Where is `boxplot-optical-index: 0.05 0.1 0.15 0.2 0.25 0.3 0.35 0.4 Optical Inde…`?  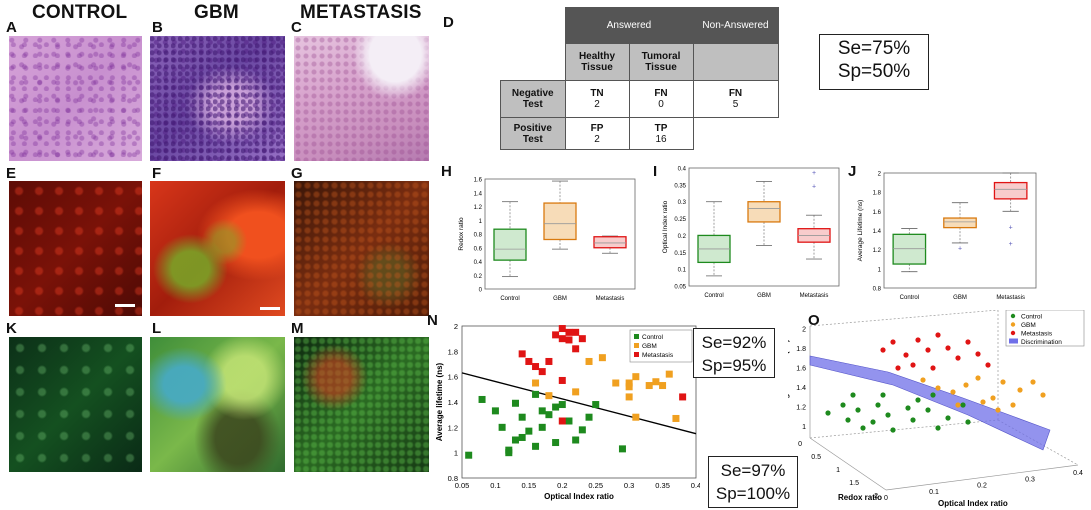
boxplot-optical-index: 0.05 0.1 0.15 0.2 0.25 0.3 0.35 0.4 Optical Inde… is located at coordinates (751, 233).